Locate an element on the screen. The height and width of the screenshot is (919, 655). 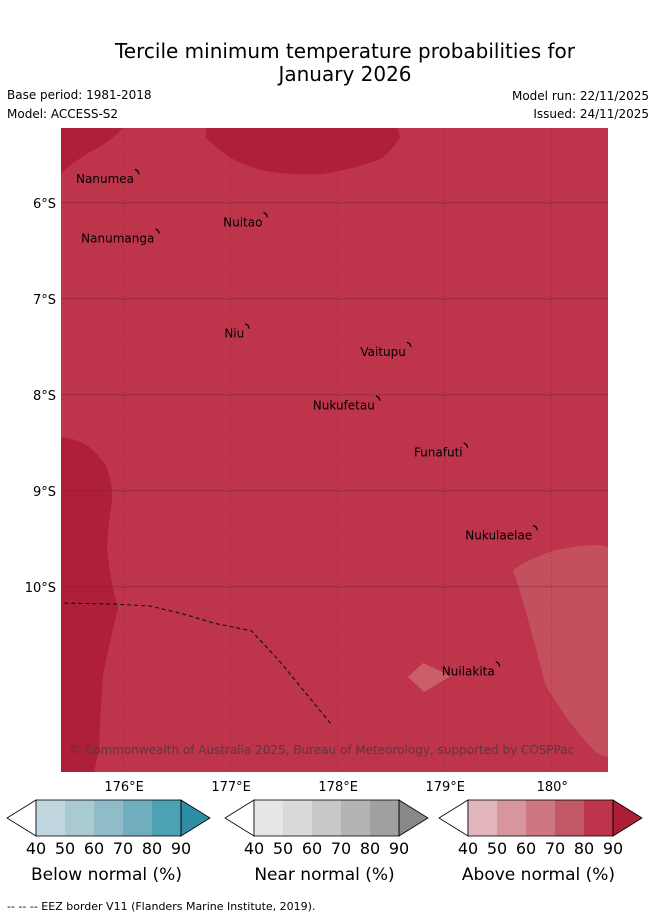
lon-tick-label: 178°E is located at coordinates (338, 787).